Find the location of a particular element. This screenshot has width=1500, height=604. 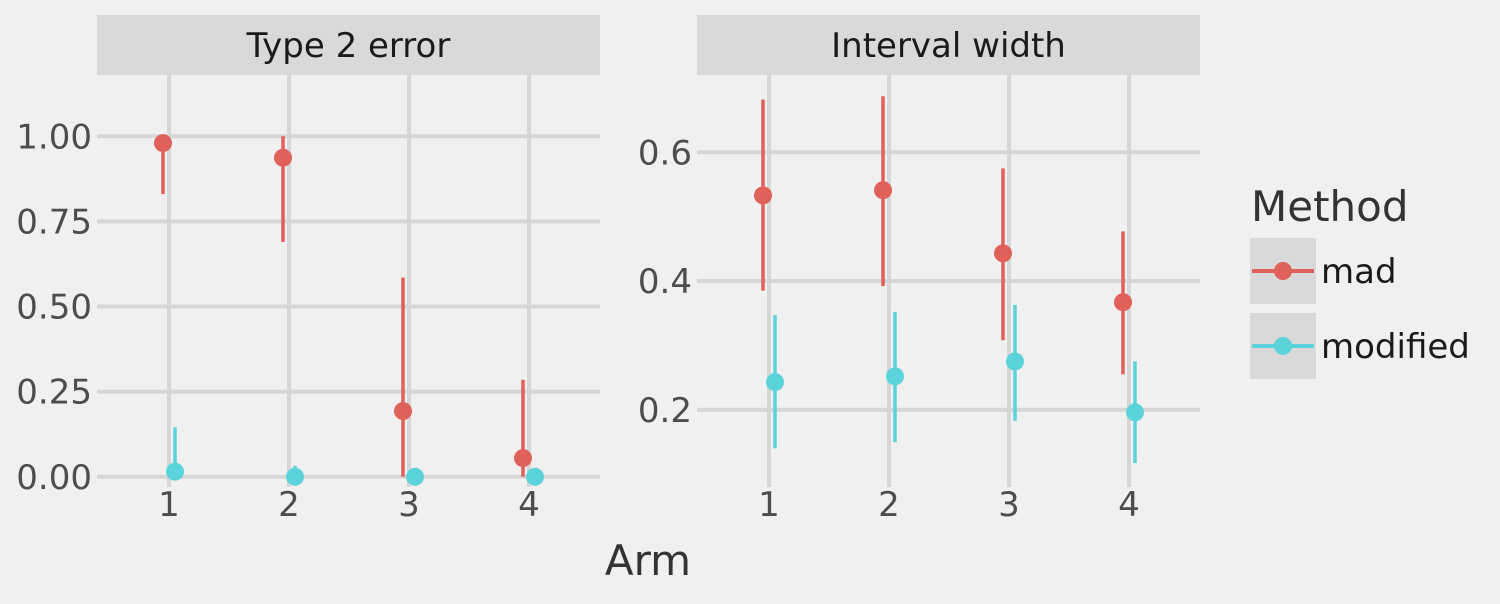

x-axis-title: Arm is located at coordinates (648, 560).